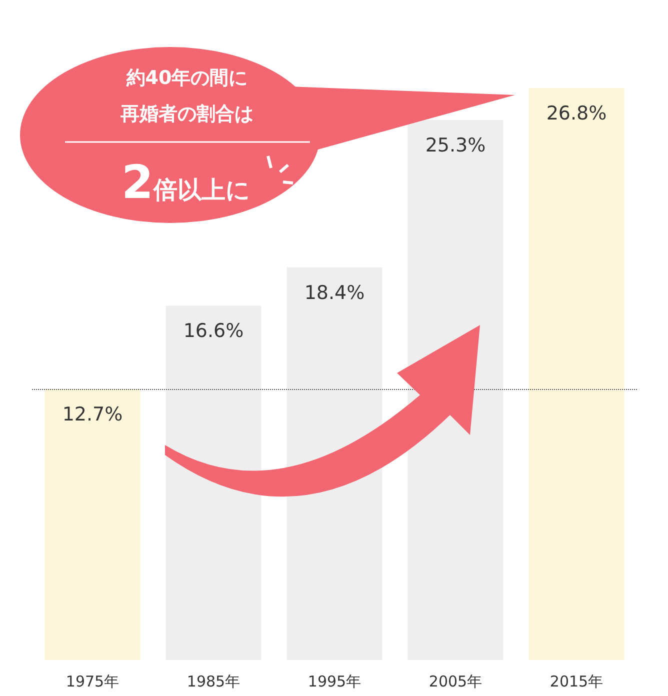  Describe the element at coordinates (186, 182) in the screenshot. I see `annotation: 2倍以上に` at that location.